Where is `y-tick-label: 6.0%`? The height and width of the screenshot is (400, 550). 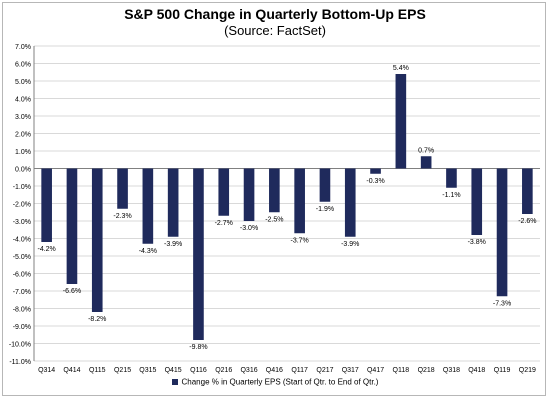 y-tick-label: 6.0% is located at coordinates (23, 65).